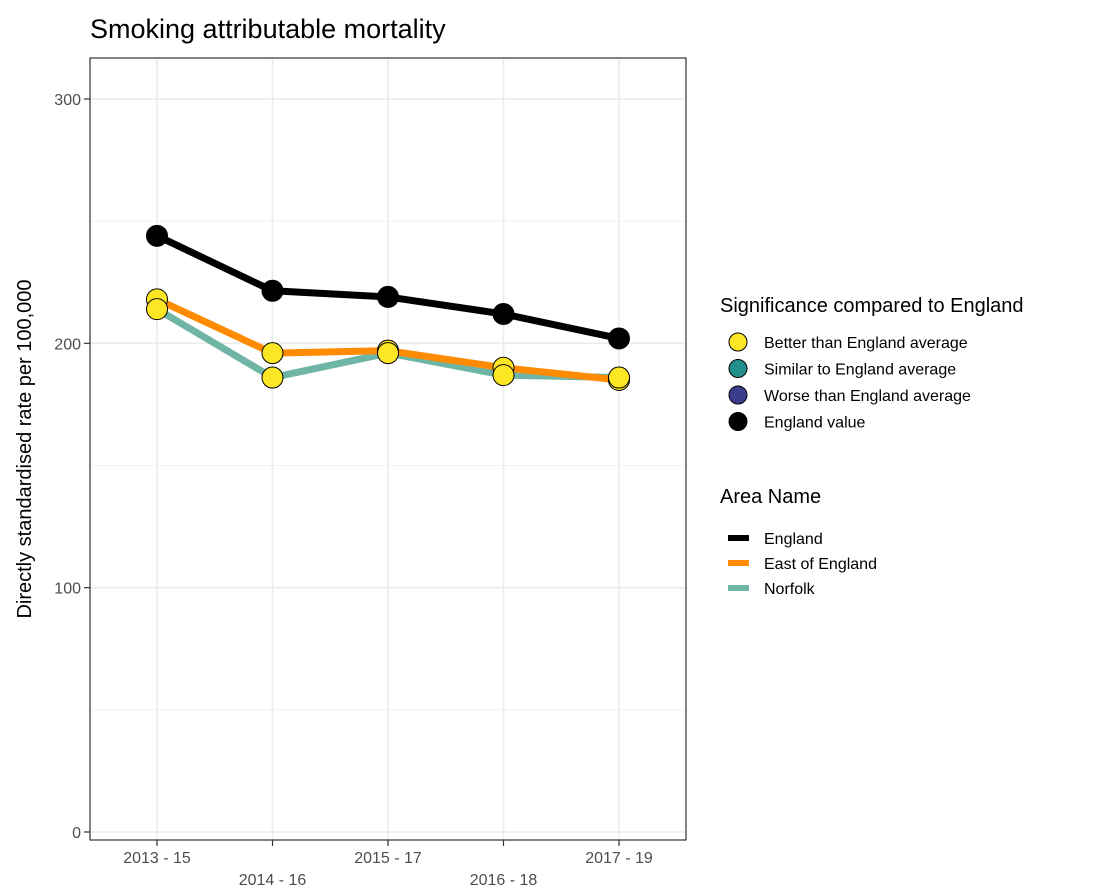  Describe the element at coordinates (25, 448) in the screenshot. I see `y-axis-title: Directly standardised rate per 100,000` at that location.